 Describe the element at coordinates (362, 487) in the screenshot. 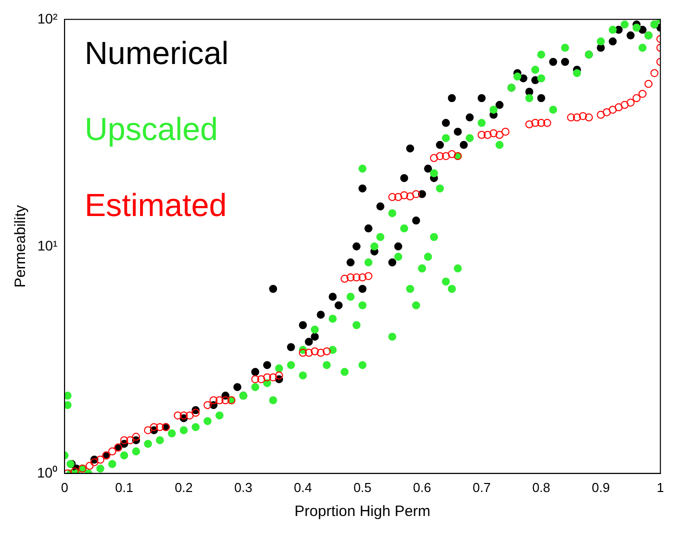

I see `x-tick-label: 0.5` at that location.